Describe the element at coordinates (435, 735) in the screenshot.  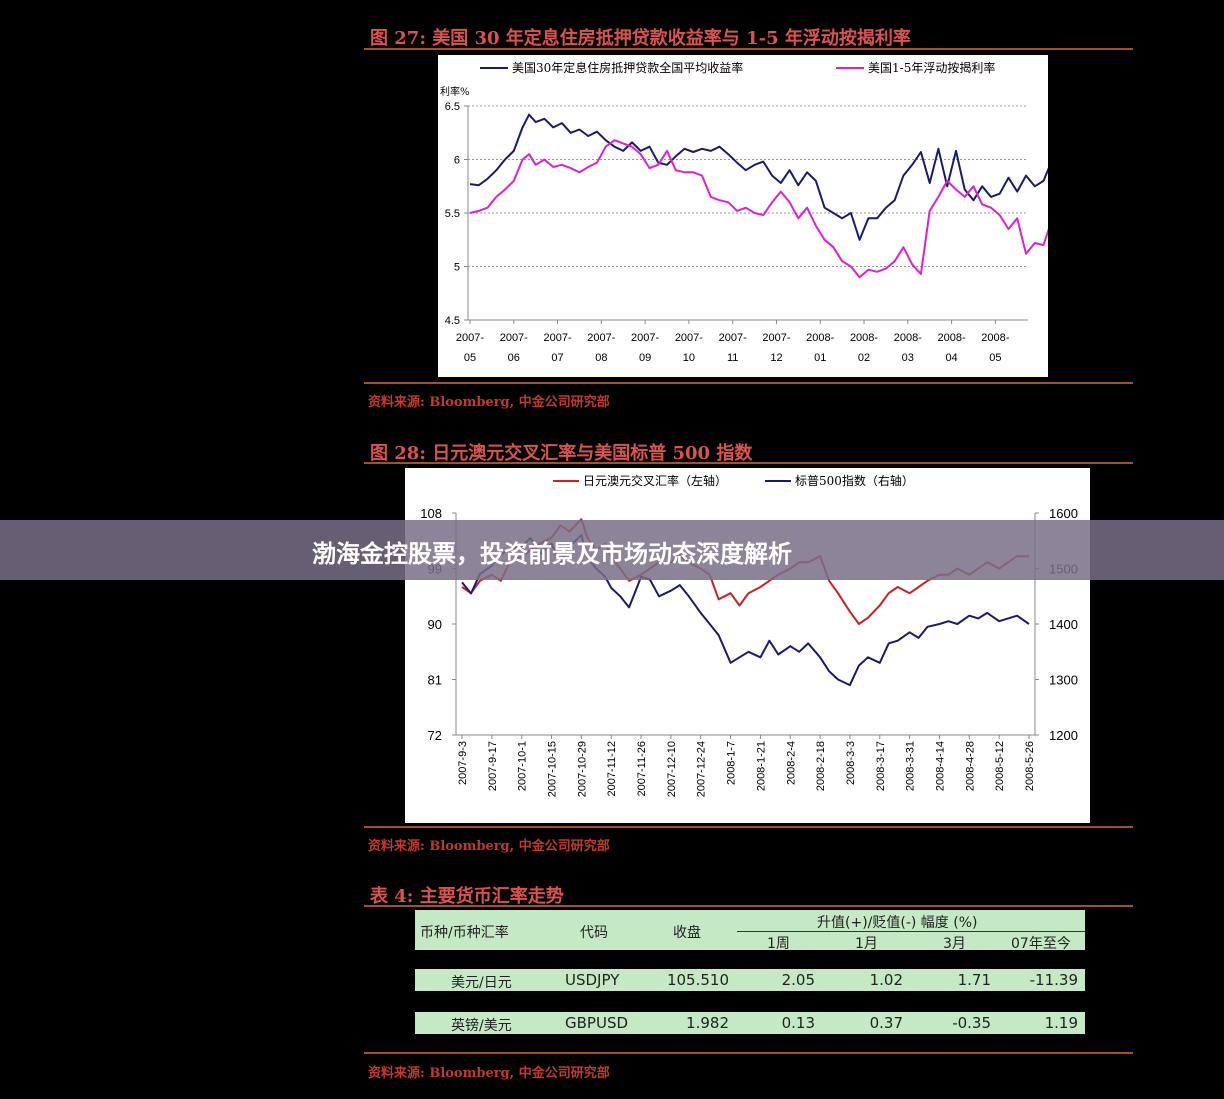
I see `left-y-tick-label: 72` at that location.